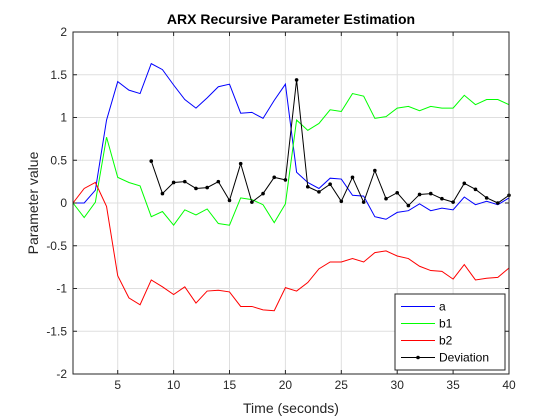  I want to click on x-tick-label: 35, so click(453, 385).